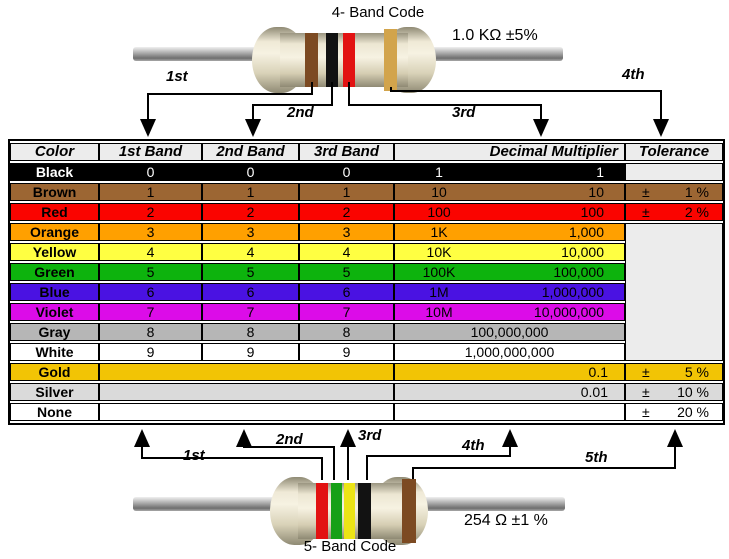  Describe the element at coordinates (391, 89) in the screenshot. I see `arrow-top-4th-stub` at that location.